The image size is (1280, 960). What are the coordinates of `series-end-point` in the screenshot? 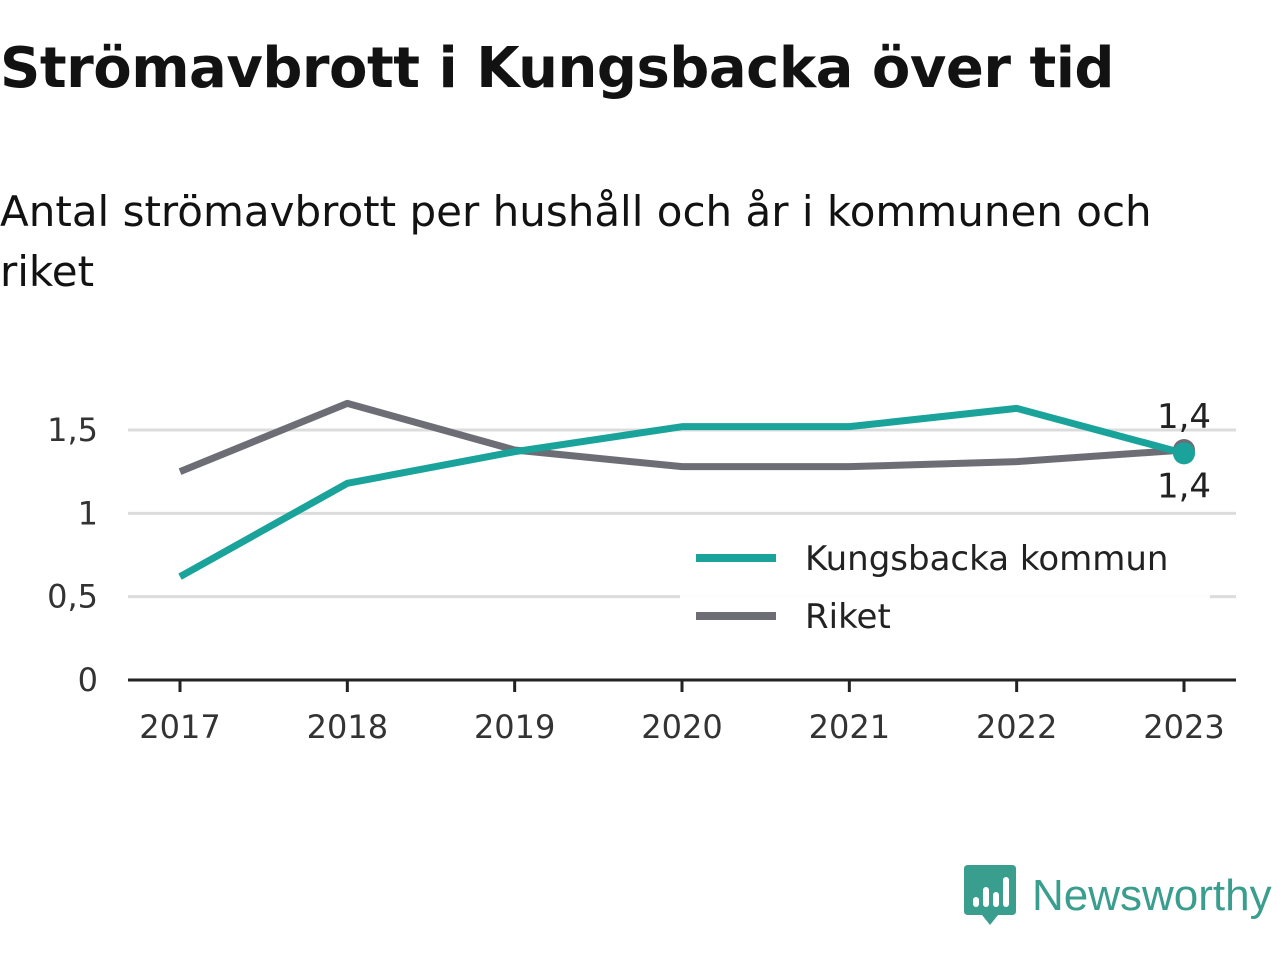 It's located at (1184, 453).